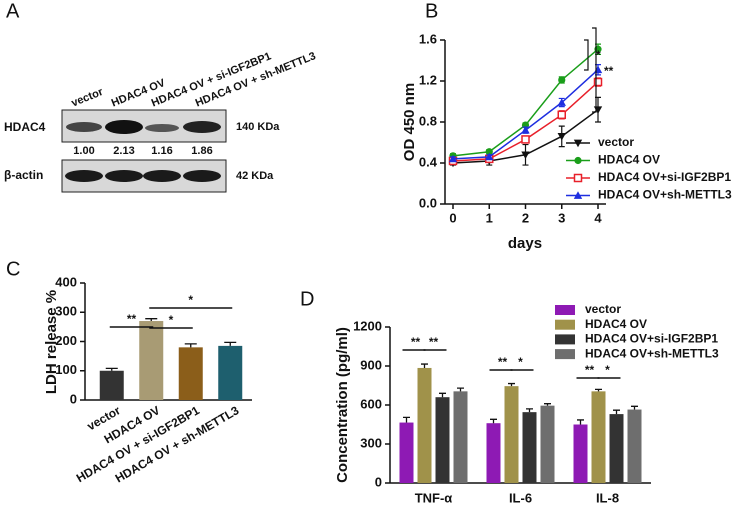 The height and width of the screenshot is (532, 748). I want to click on y-tick-label: 1.6, so click(428, 38).